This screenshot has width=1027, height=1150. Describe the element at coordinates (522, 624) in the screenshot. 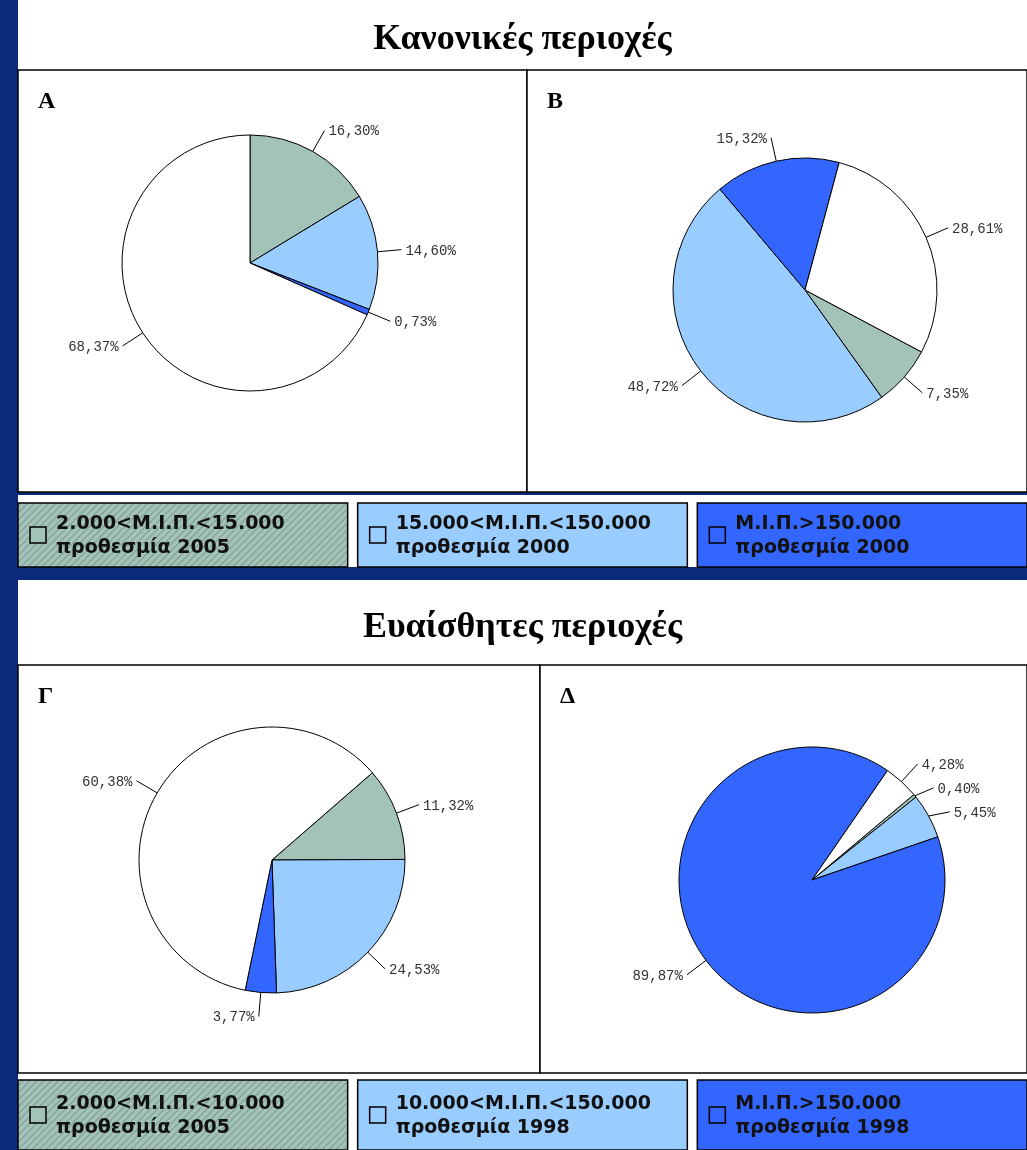

I see `text: Ευαίσθητες περιοχές` at that location.